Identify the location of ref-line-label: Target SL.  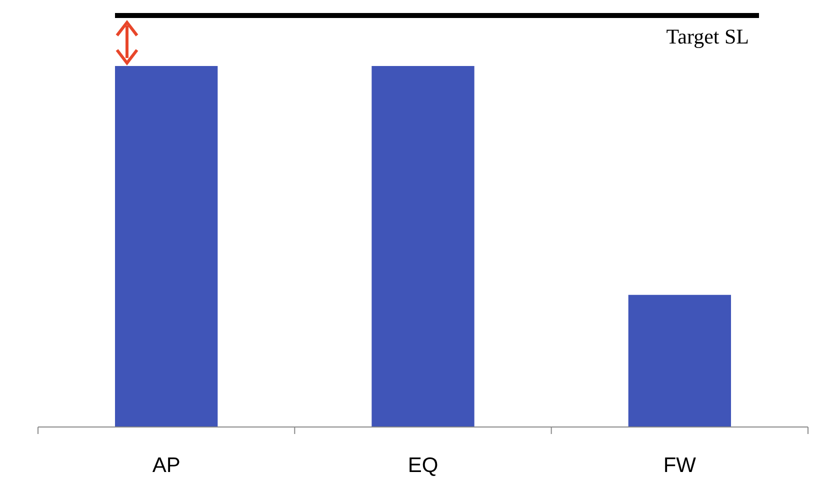
(707, 36).